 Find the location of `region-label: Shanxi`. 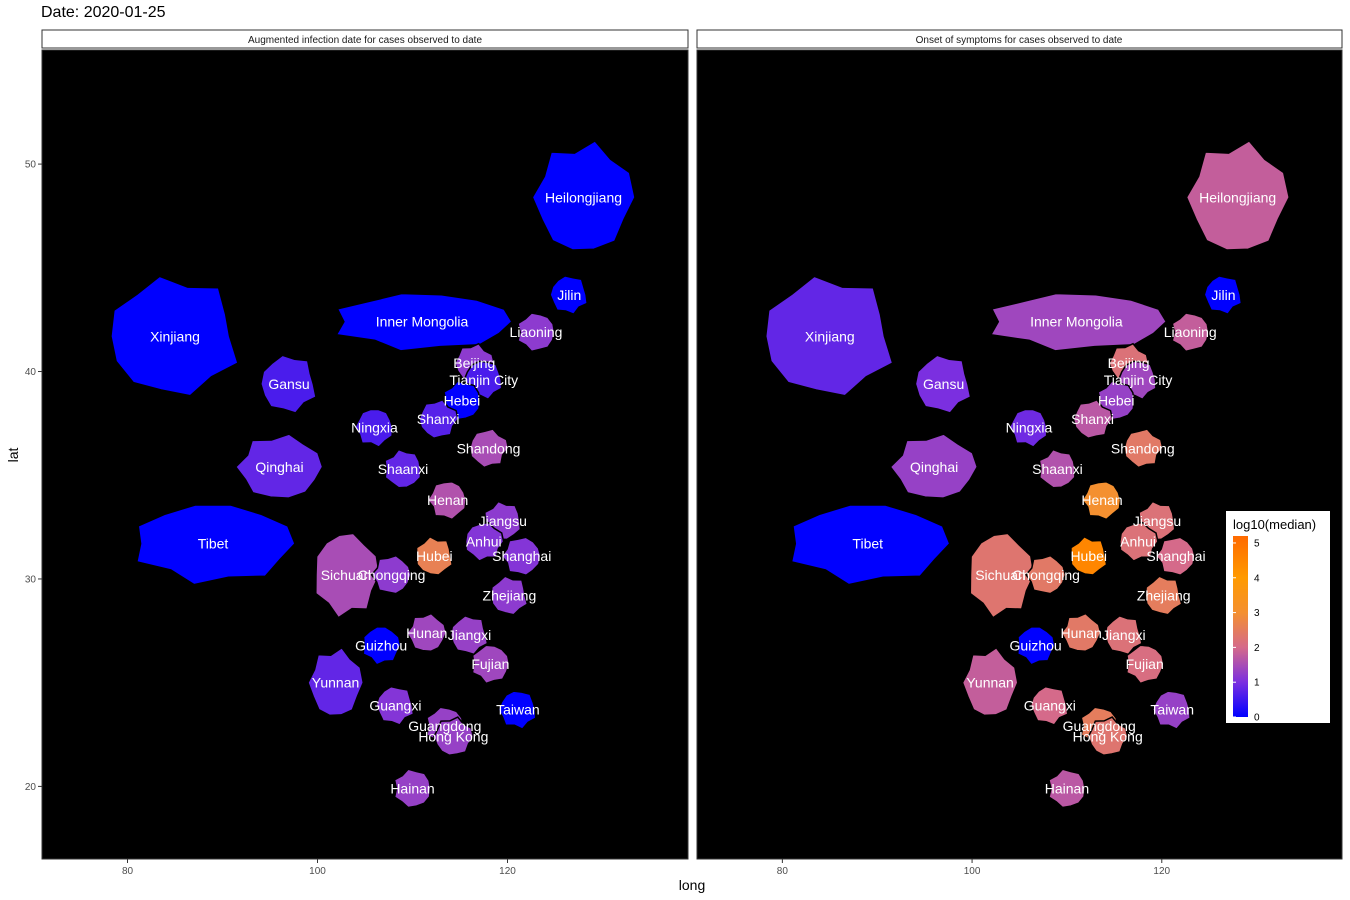

region-label: Shanxi is located at coordinates (438, 419).